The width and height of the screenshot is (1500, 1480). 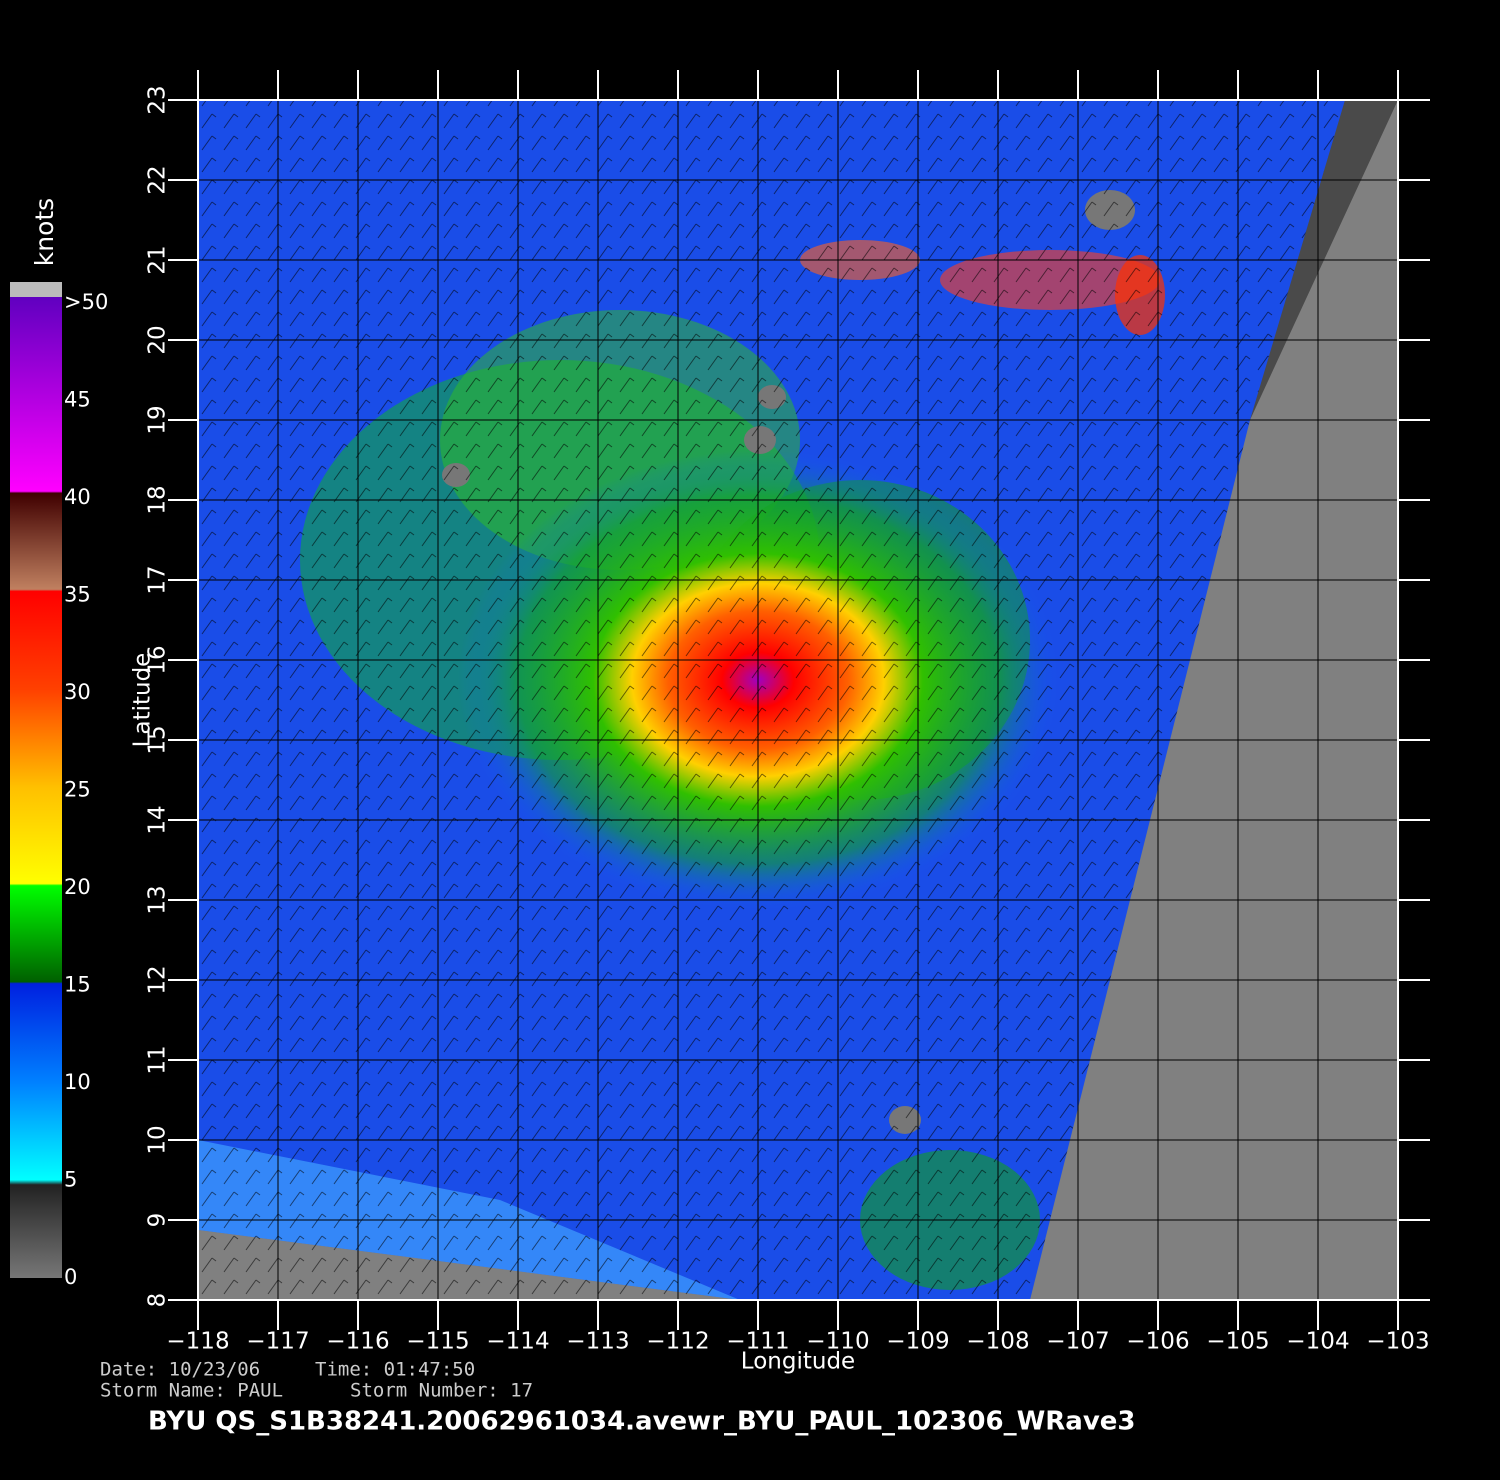 What do you see at coordinates (158, 819) in the screenshot?
I see `y-tick-label: 14` at bounding box center [158, 819].